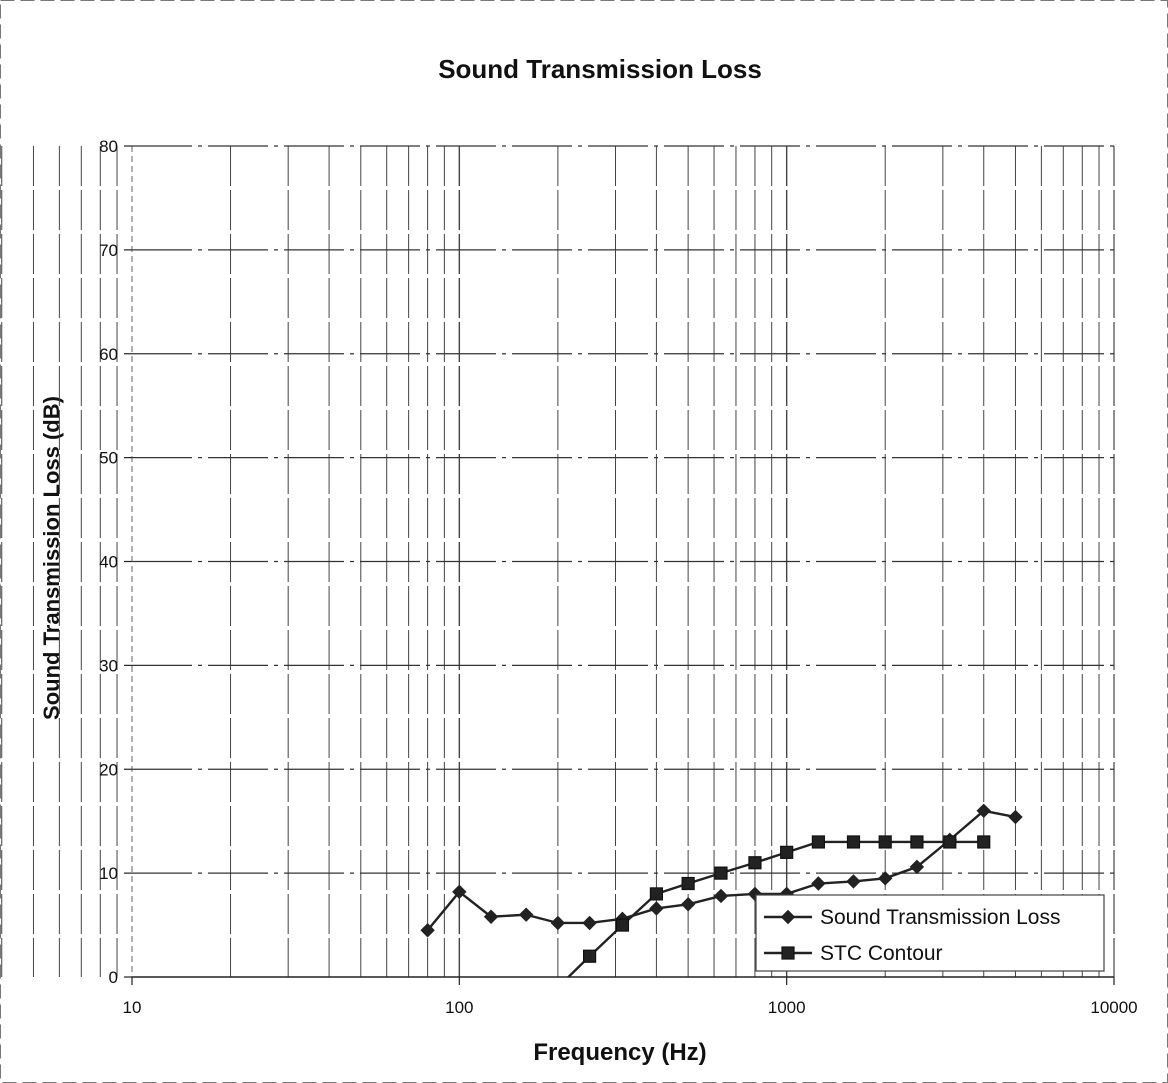  I want to click on chart-title: Sound Transmission Loss, so click(600, 69).